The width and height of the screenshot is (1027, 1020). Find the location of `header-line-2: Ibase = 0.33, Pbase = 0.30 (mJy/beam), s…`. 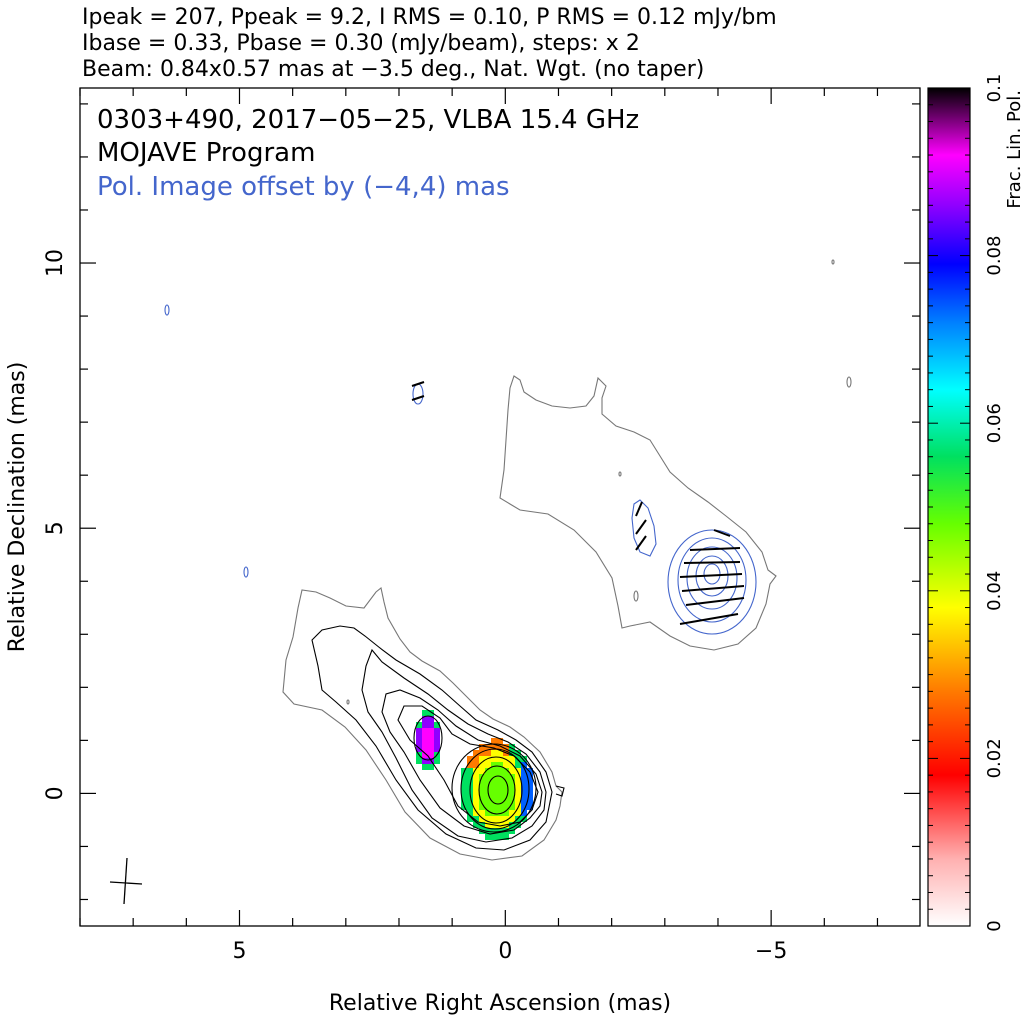

header-line-2: Ibase = 0.33, Pbase = 0.30 (mJy/beam), s… is located at coordinates (361, 43).